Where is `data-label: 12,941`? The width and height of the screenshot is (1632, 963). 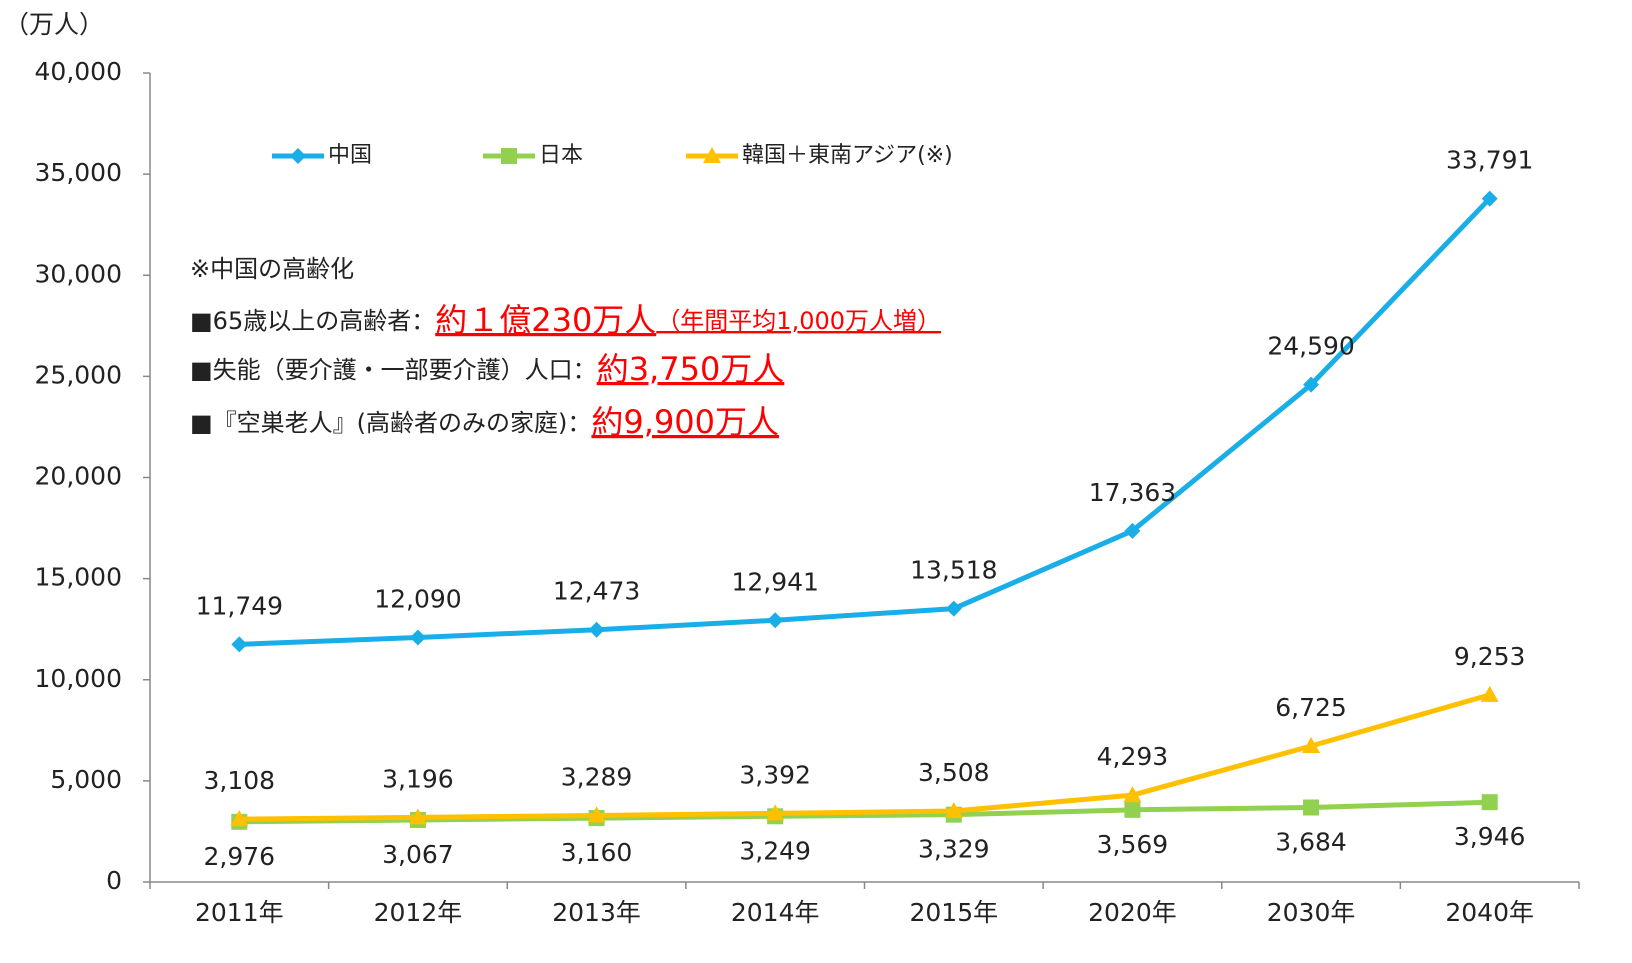
data-label: 12,941 is located at coordinates (774, 581).